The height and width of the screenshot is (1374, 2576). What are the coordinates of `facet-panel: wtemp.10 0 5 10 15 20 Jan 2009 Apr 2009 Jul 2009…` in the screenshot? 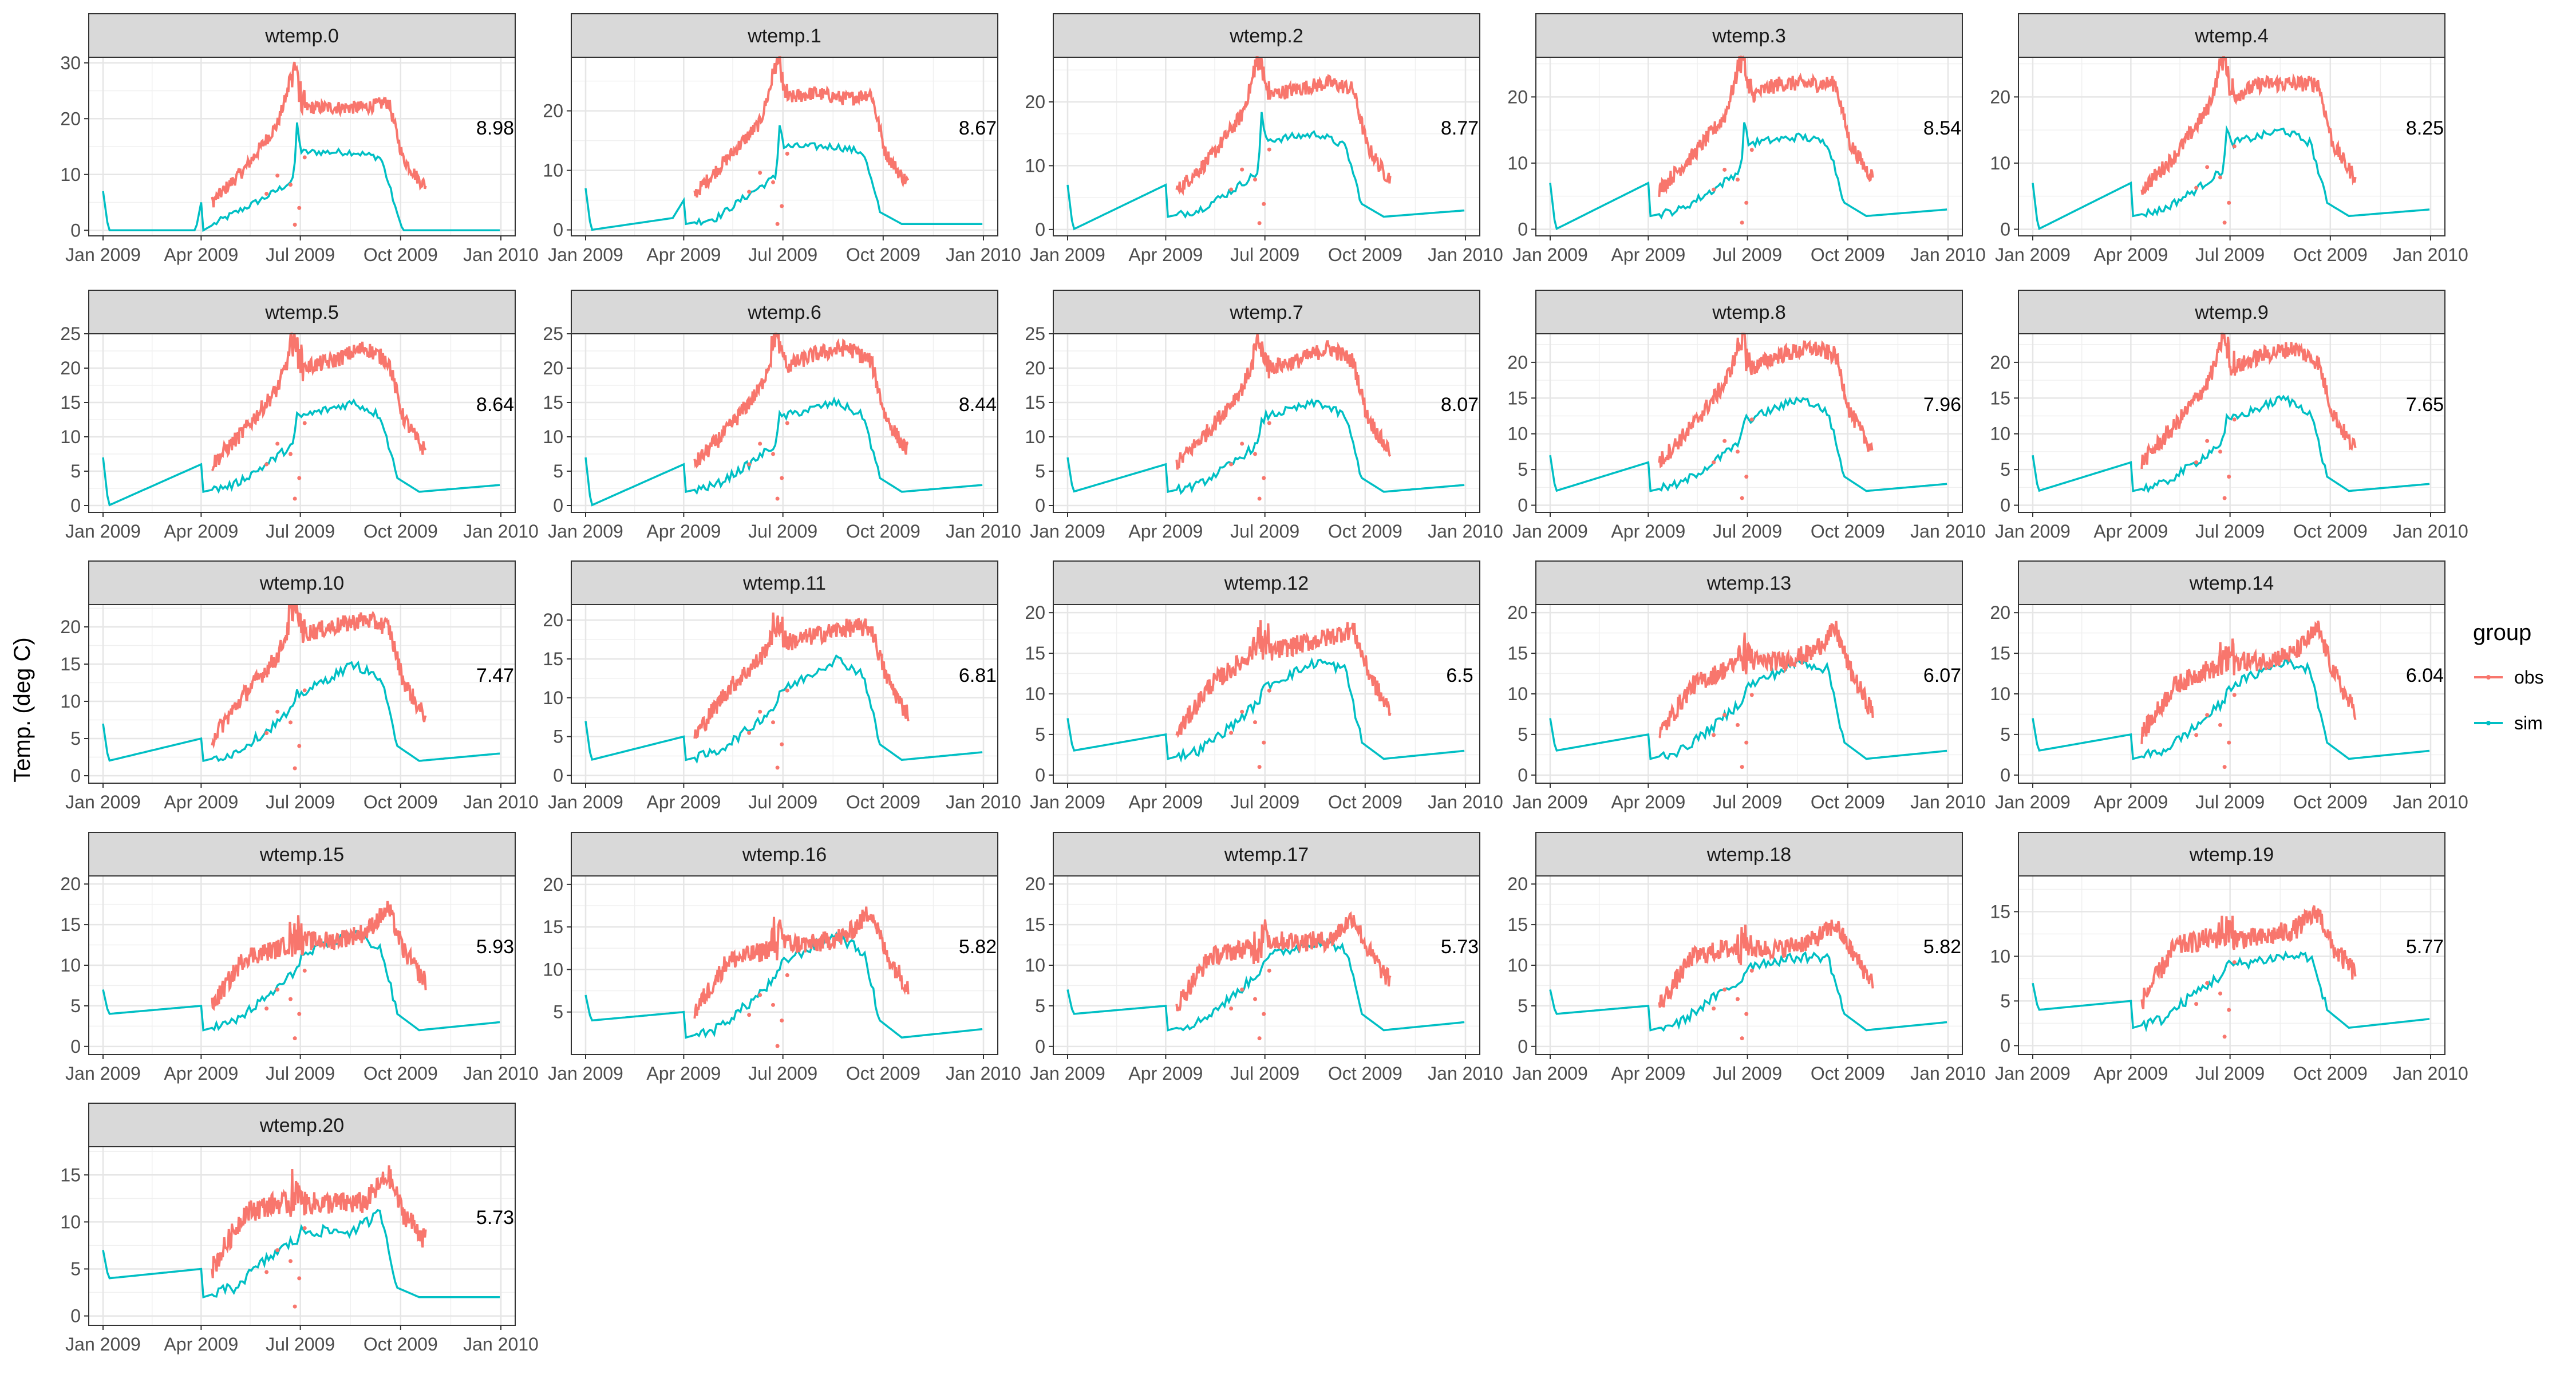 It's located at (299, 686).